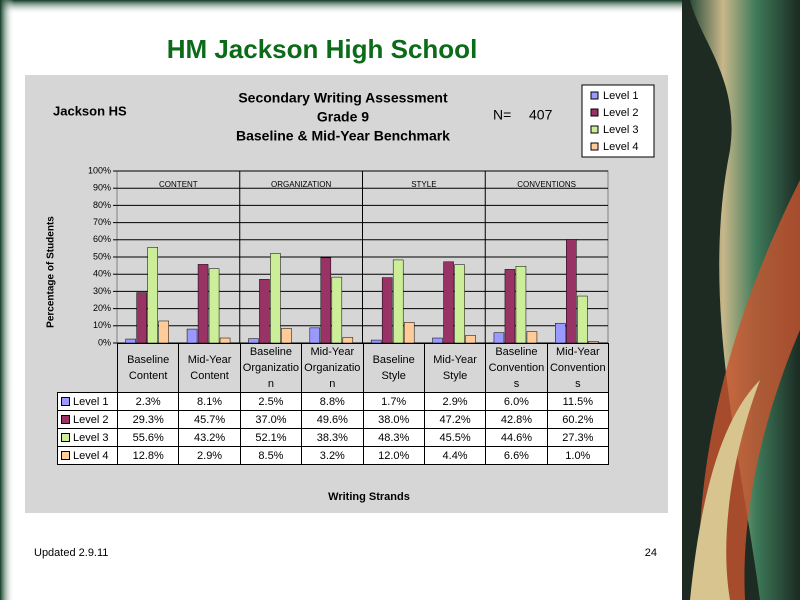 The height and width of the screenshot is (600, 800). I want to click on table-cell: 45.5%, so click(455, 437).